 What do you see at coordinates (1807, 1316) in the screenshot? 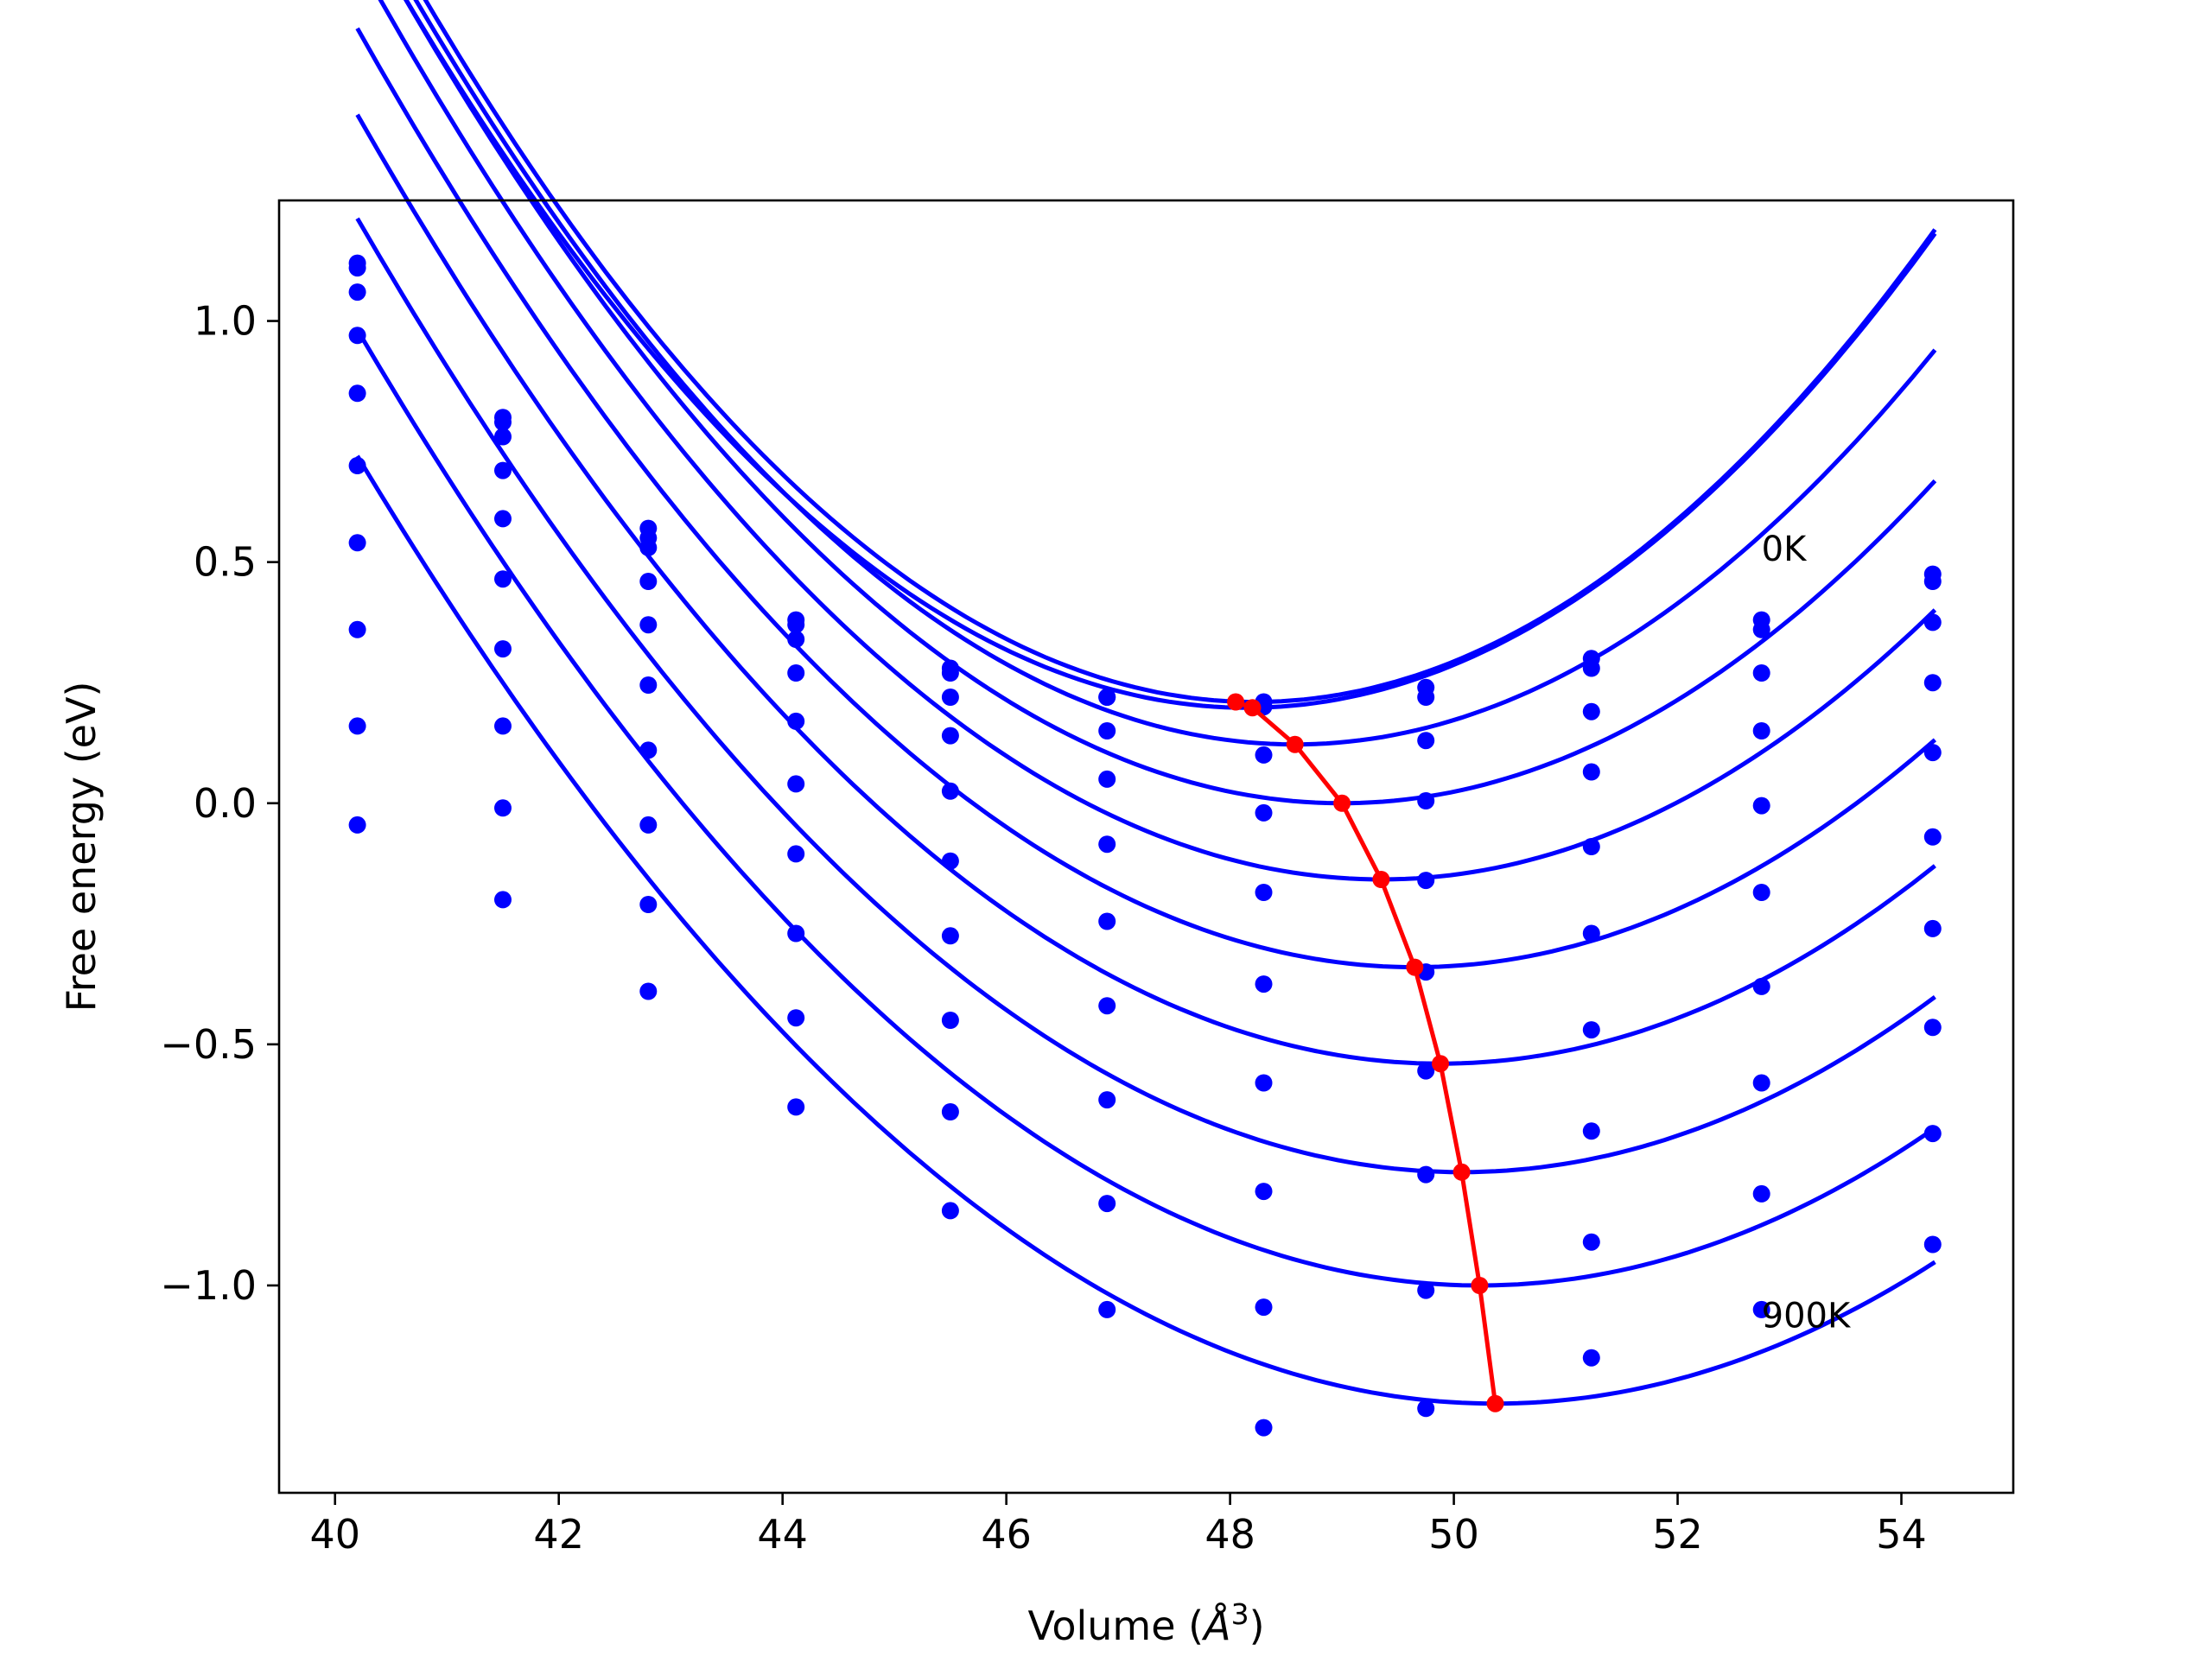
I see `annotation-label-1: 900K` at bounding box center [1807, 1316].